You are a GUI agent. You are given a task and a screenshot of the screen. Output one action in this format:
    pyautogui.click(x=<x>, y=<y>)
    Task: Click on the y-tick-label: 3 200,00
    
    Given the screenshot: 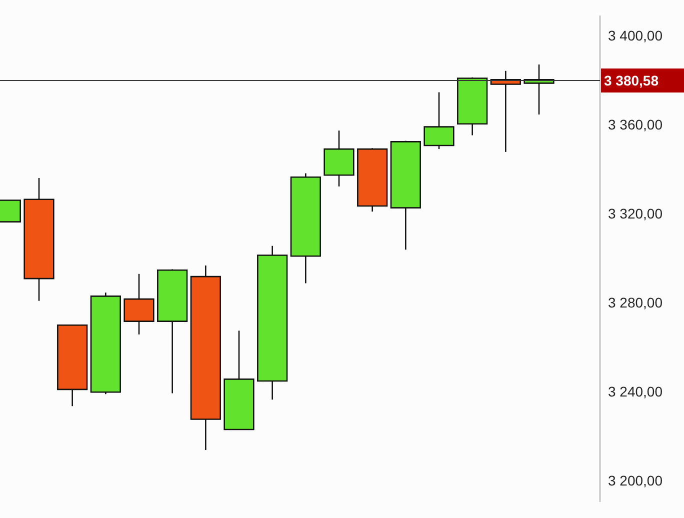 What is the action you would take?
    pyautogui.click(x=635, y=480)
    